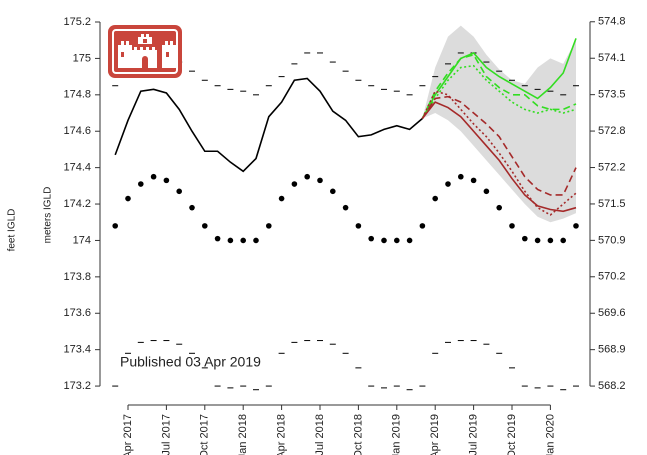 The image size is (647, 455). Describe the element at coordinates (82, 58) in the screenshot. I see `y-tick-label: 175` at that location.